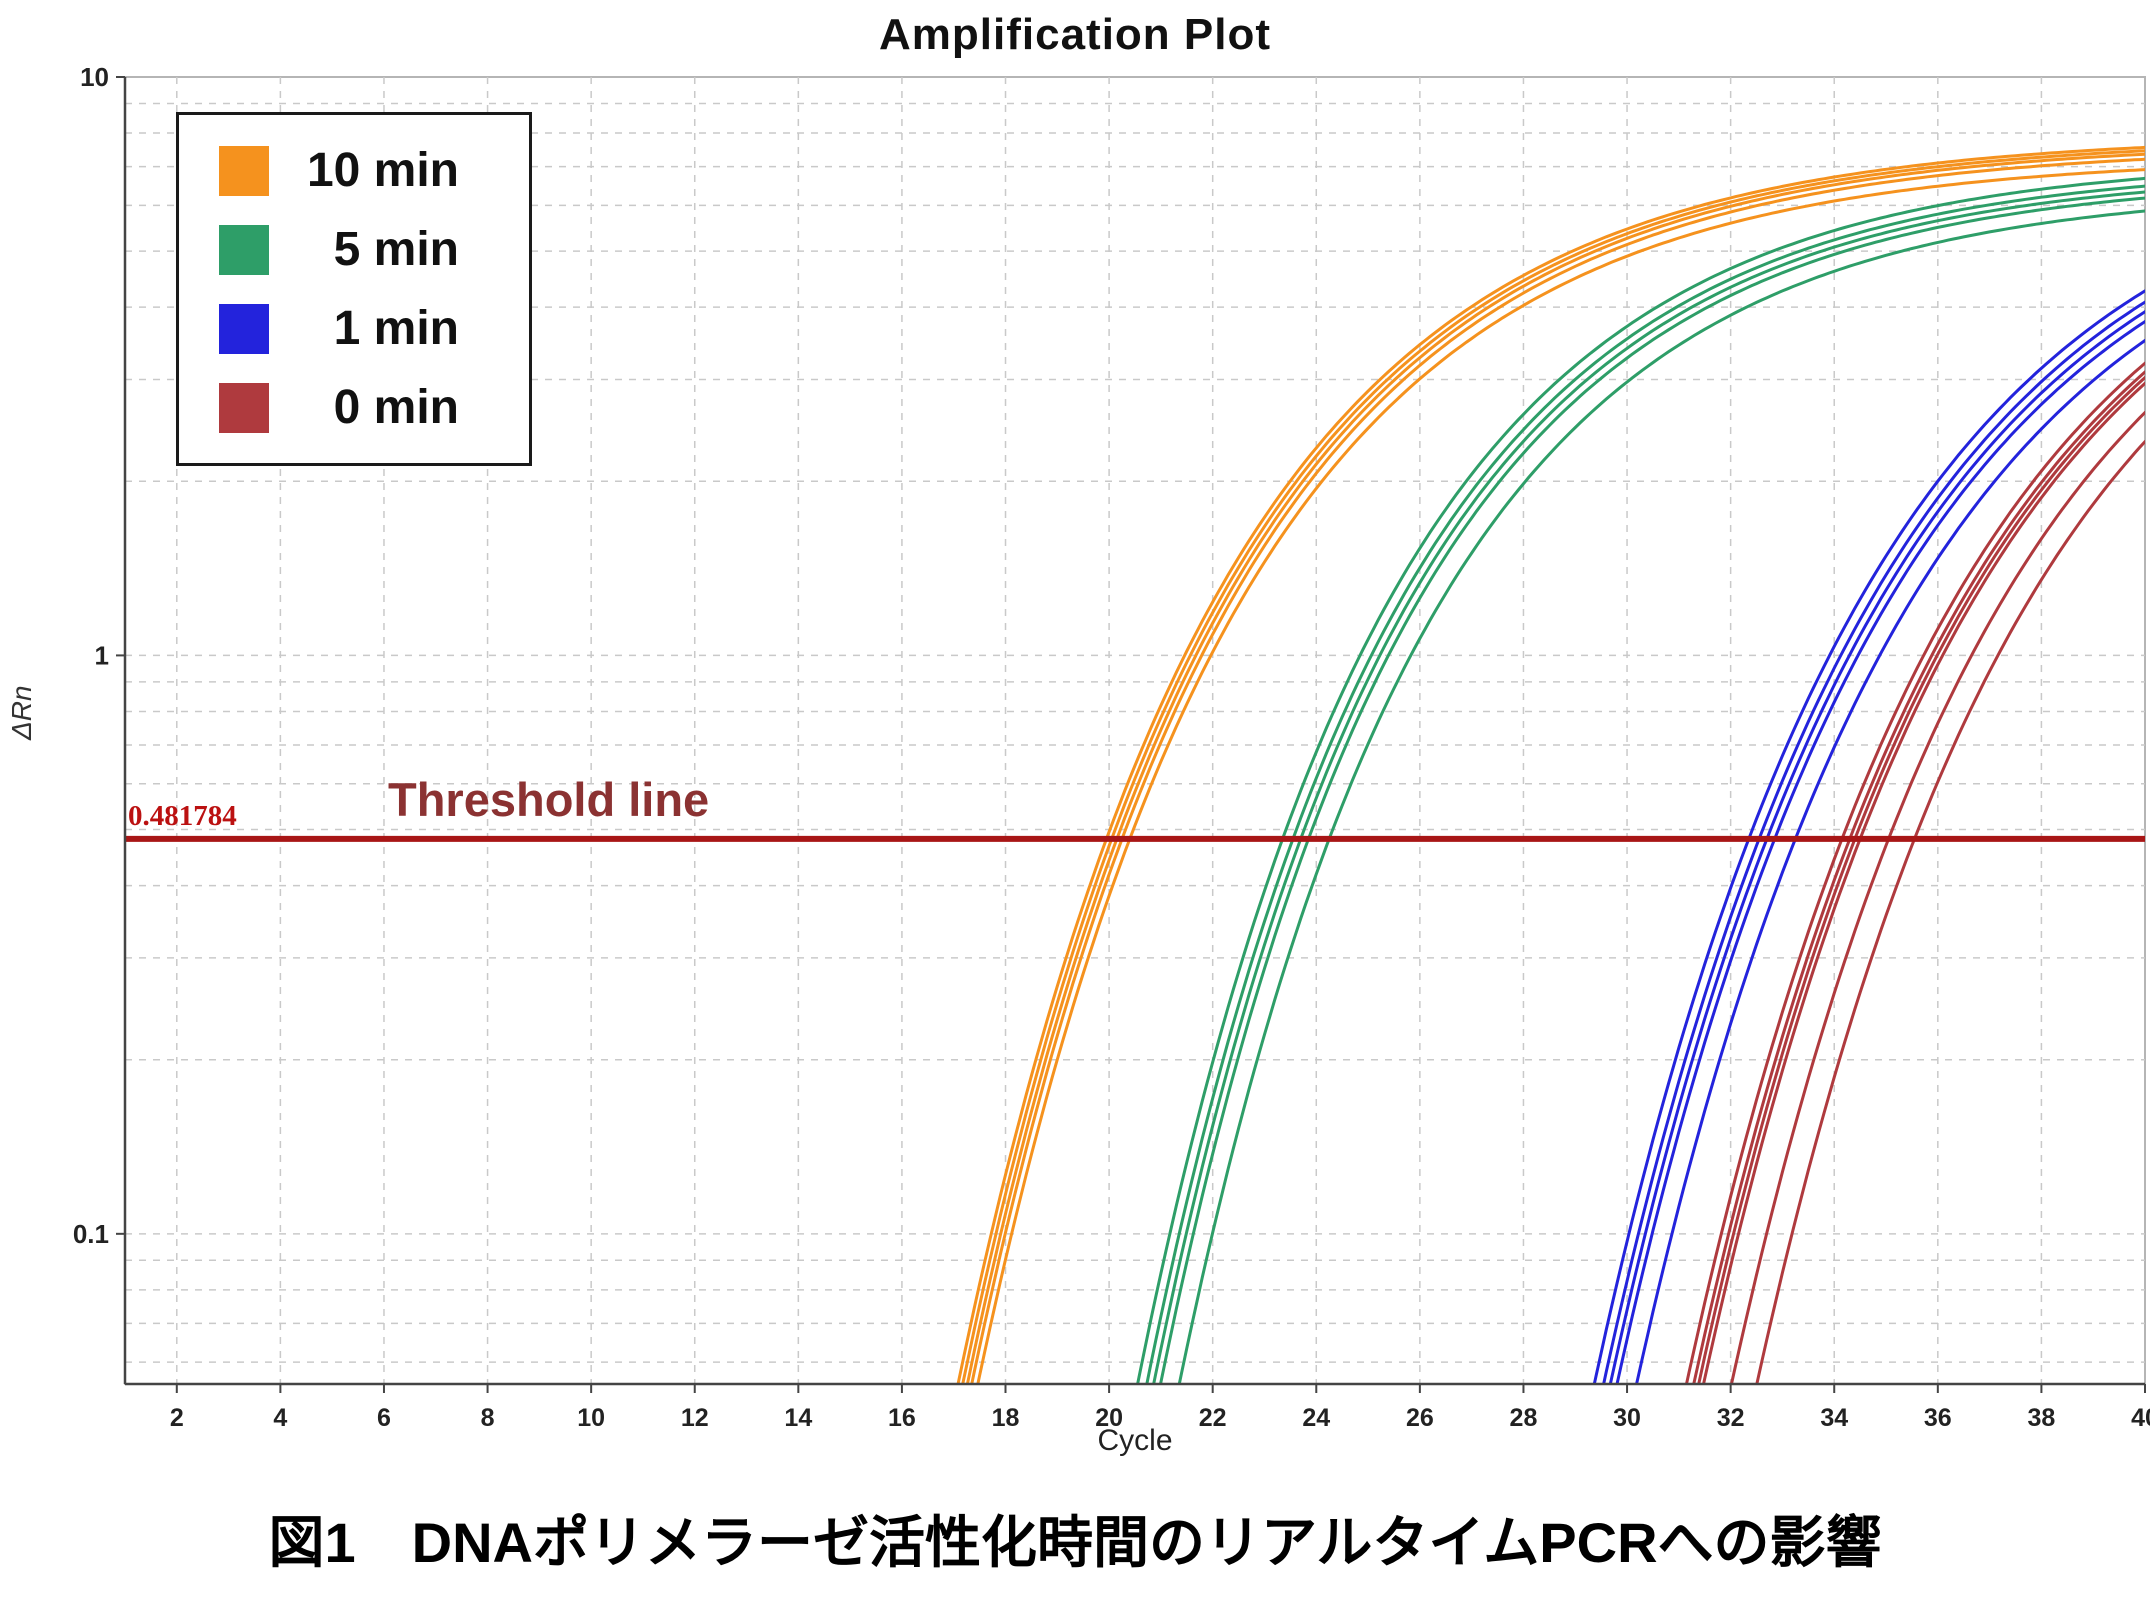 The image size is (2150, 1603). I want to click on svg-text: 4, so click(280, 1418).